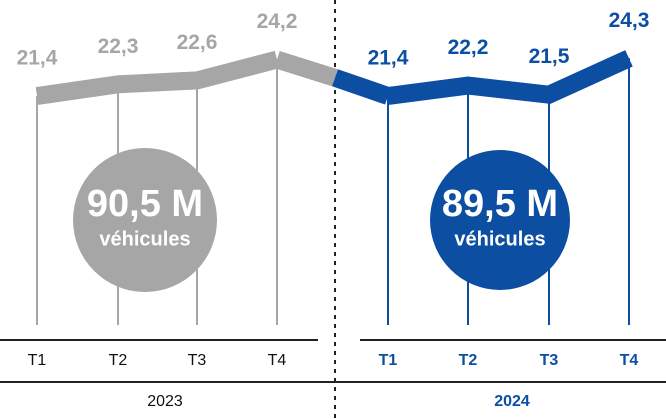 This screenshot has width=666, height=419. I want to click on year-label: 2024, so click(512, 401).